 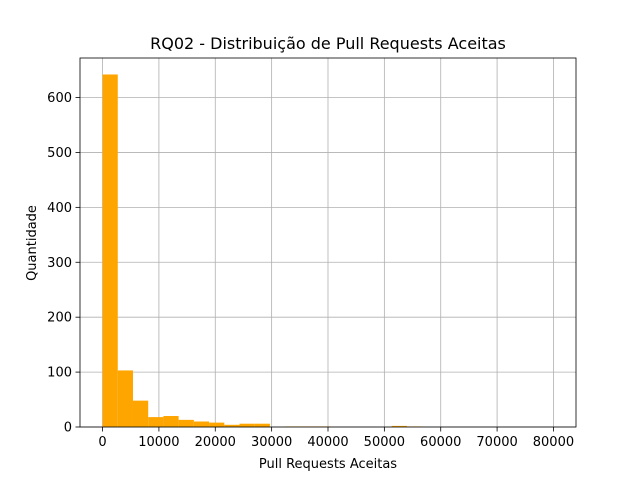 What do you see at coordinates (68, 428) in the screenshot?
I see `y-tick-label: 0` at bounding box center [68, 428].